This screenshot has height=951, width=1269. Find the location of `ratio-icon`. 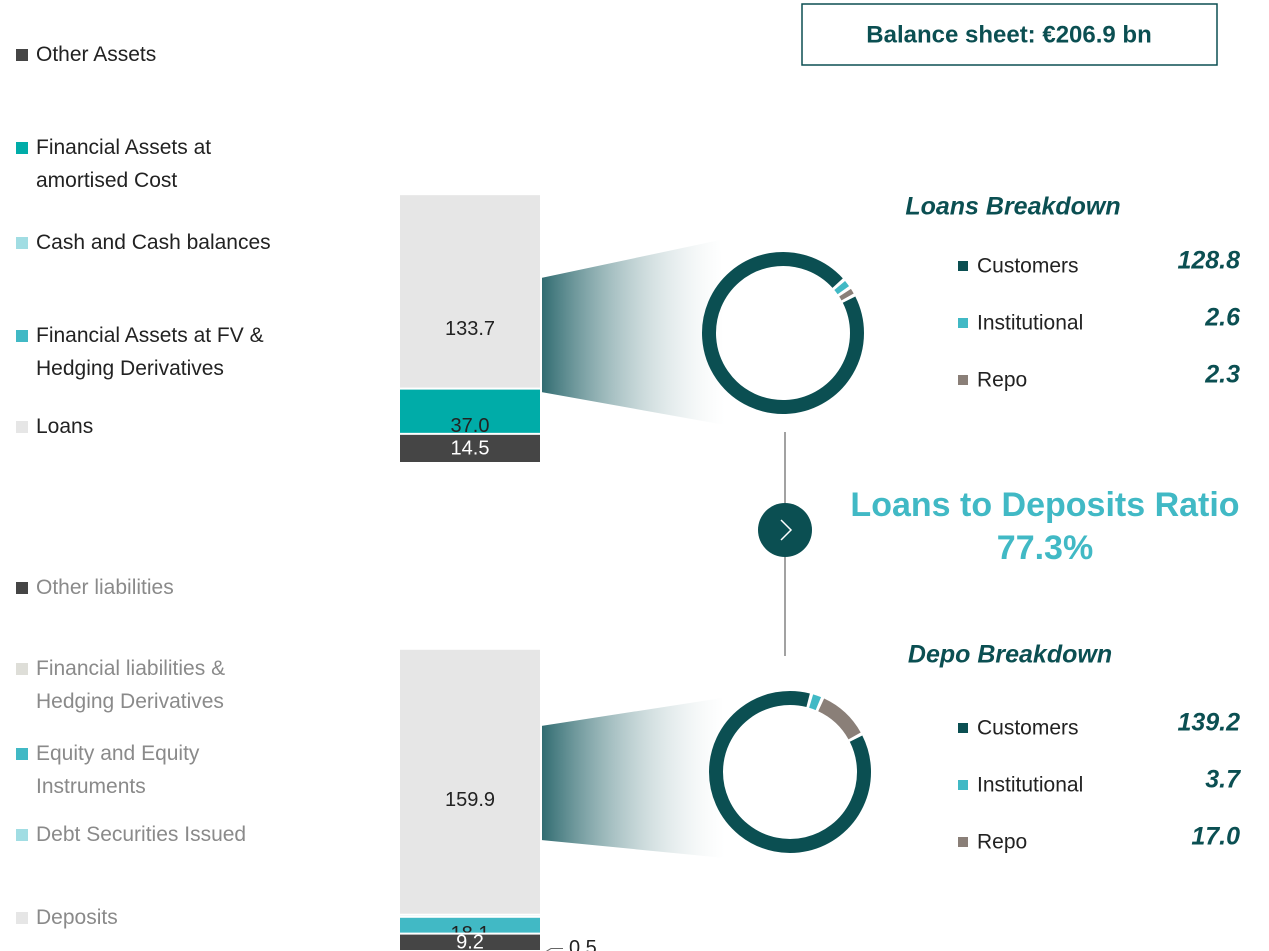

ratio-icon is located at coordinates (785, 530).